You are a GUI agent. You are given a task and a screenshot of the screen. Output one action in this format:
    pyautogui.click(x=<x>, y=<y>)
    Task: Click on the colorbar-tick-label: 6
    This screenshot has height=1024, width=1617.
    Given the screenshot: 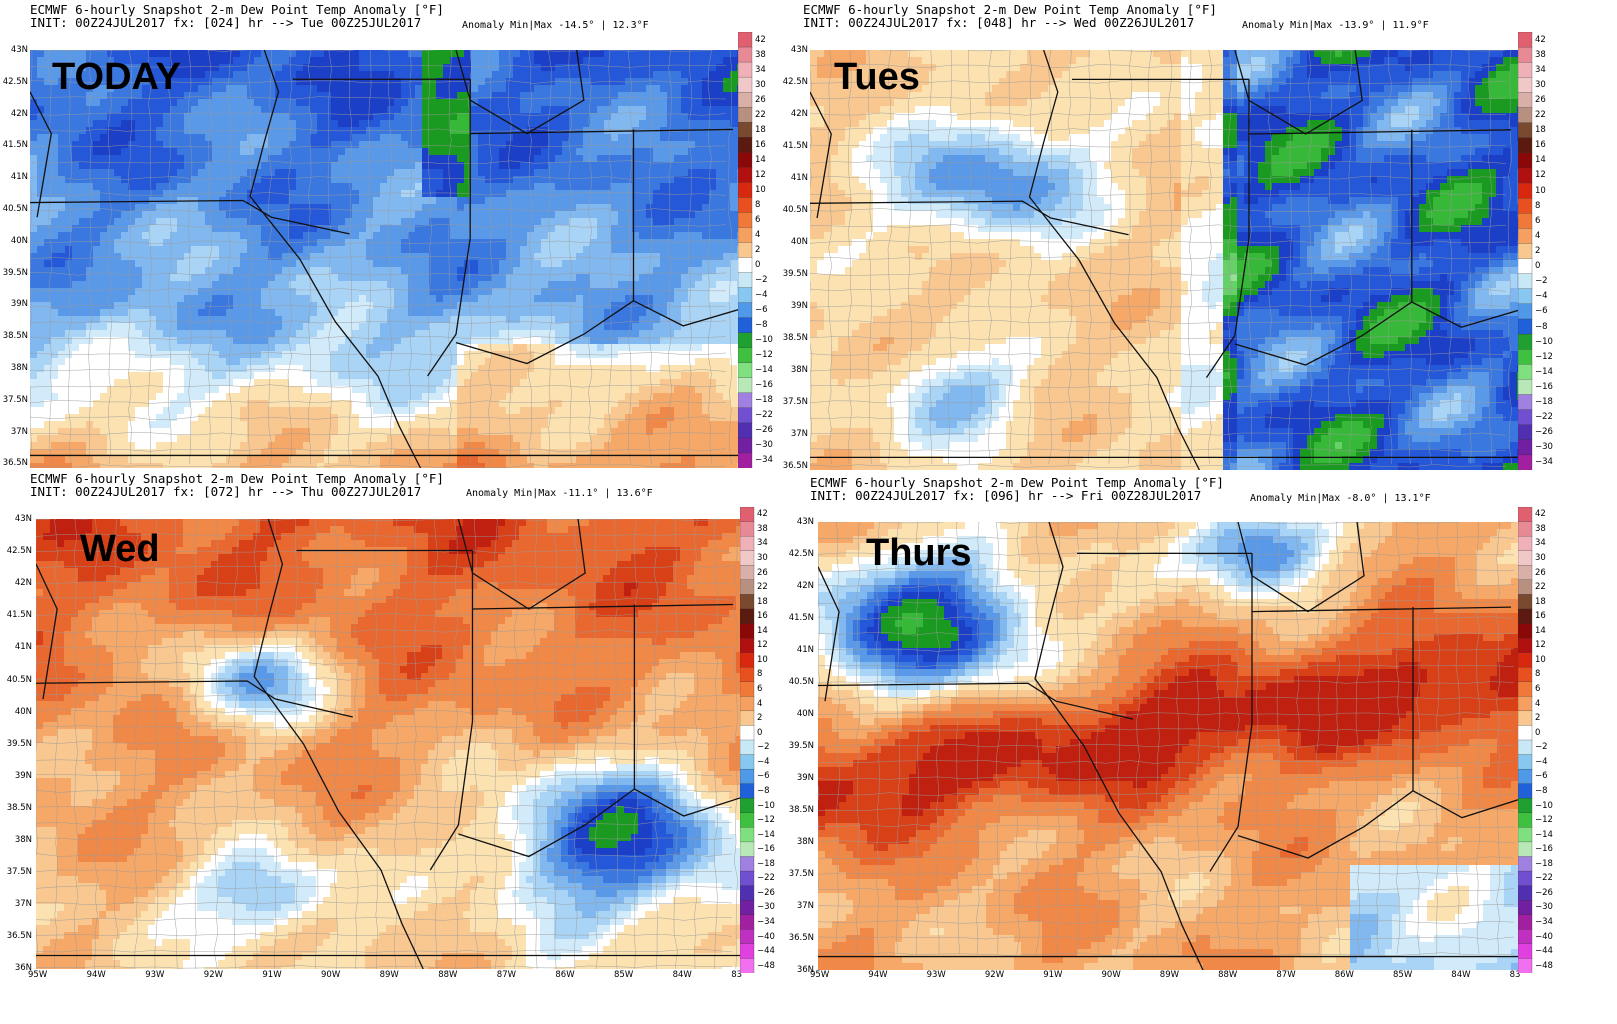 What is the action you would take?
    pyautogui.click(x=1537, y=221)
    